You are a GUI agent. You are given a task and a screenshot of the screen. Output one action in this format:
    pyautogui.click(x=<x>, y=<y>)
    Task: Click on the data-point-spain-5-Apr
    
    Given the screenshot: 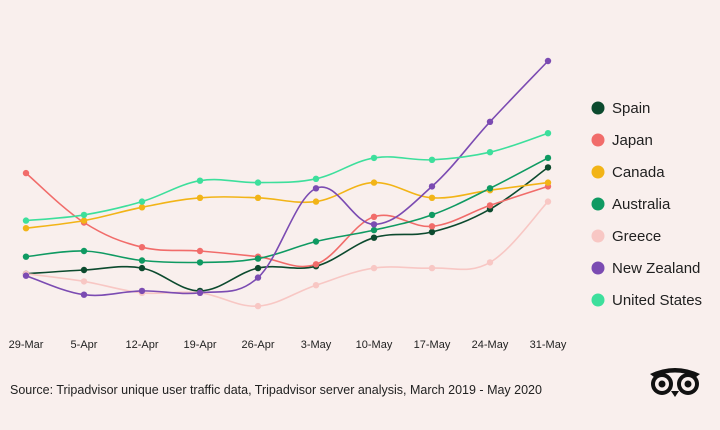 What is the action you would take?
    pyautogui.click(x=84, y=270)
    